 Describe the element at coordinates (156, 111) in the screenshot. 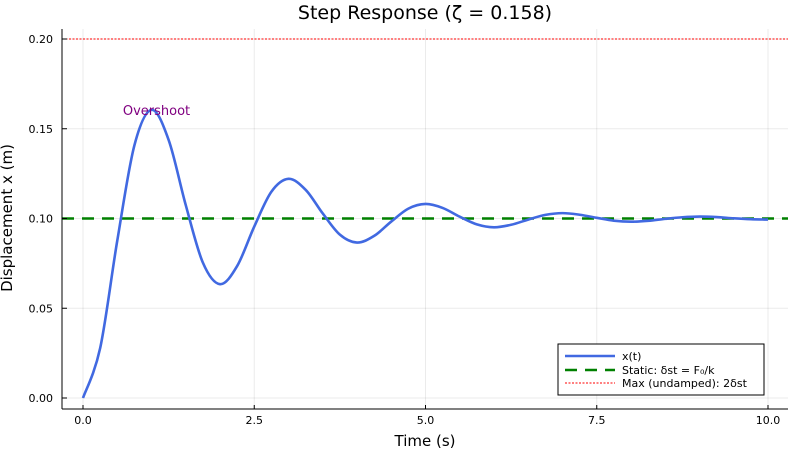

I see `annotation-overshoot: Overshoot` at that location.